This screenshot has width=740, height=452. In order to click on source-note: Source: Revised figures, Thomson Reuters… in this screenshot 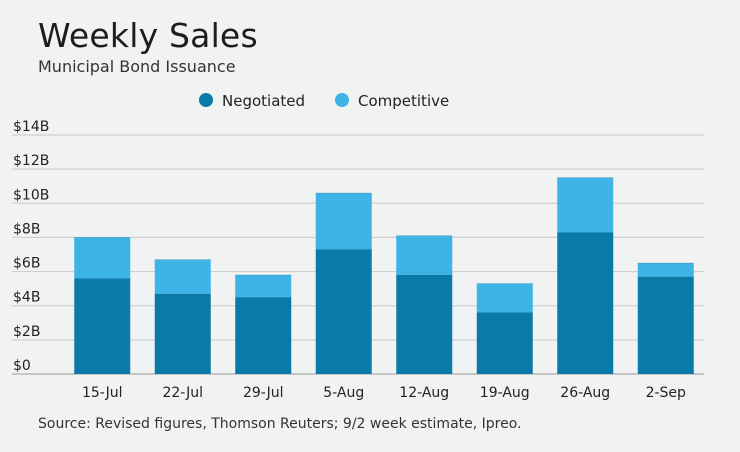, I will do `click(280, 424)`.